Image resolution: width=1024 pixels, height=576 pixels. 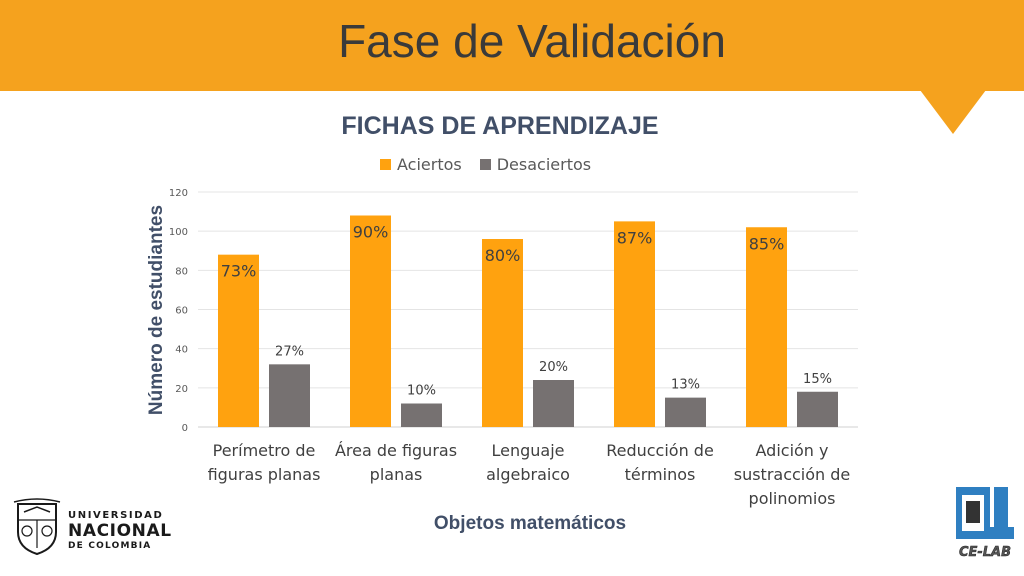 What do you see at coordinates (544, 164) in the screenshot?
I see `legend-label-desaciertos: Desaciertos` at bounding box center [544, 164].